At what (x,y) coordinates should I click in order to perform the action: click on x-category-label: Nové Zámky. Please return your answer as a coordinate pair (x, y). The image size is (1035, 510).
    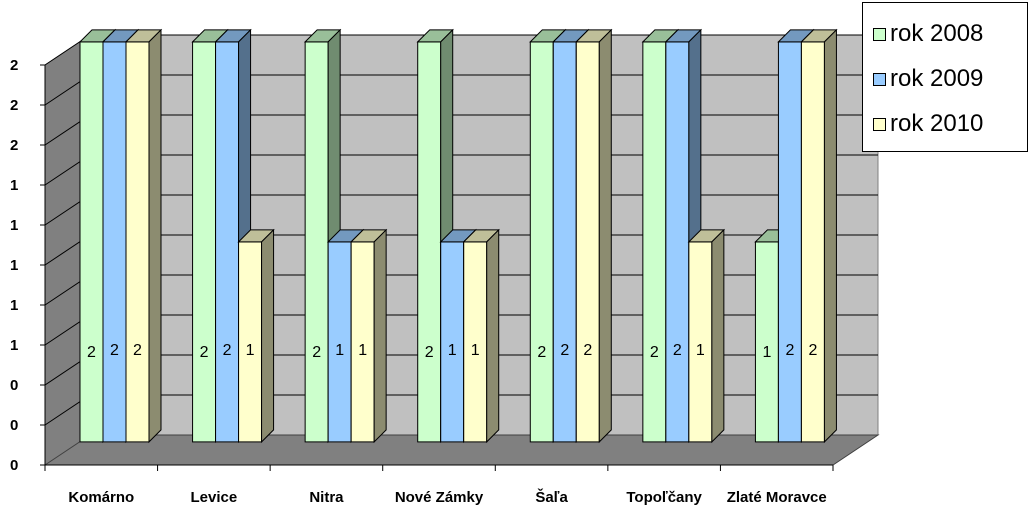
    Looking at the image, I should click on (439, 497).